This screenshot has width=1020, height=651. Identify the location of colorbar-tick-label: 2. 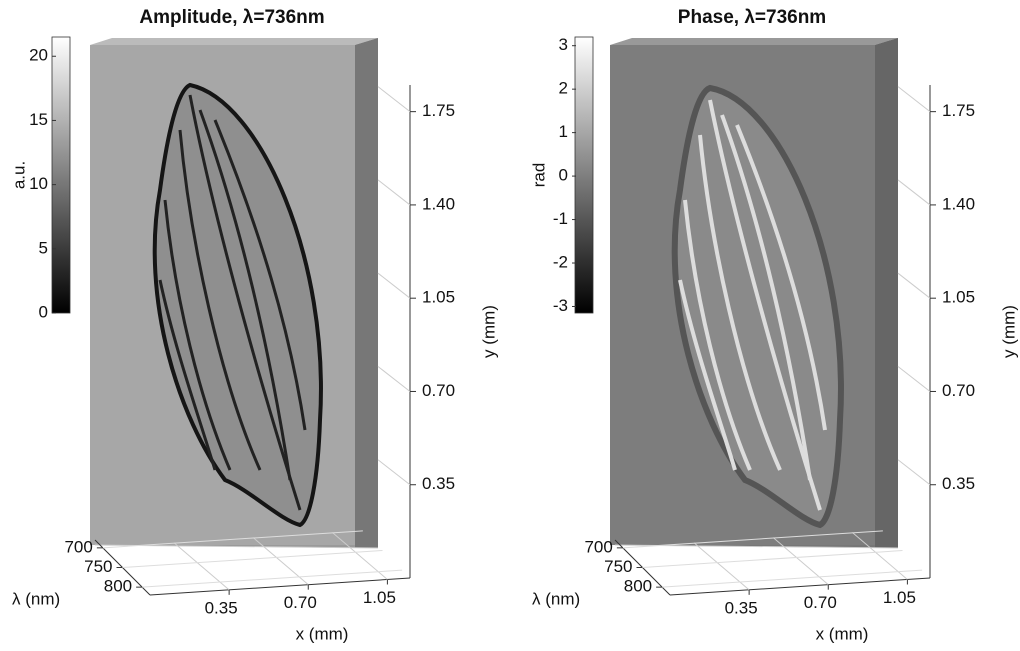
(563, 88).